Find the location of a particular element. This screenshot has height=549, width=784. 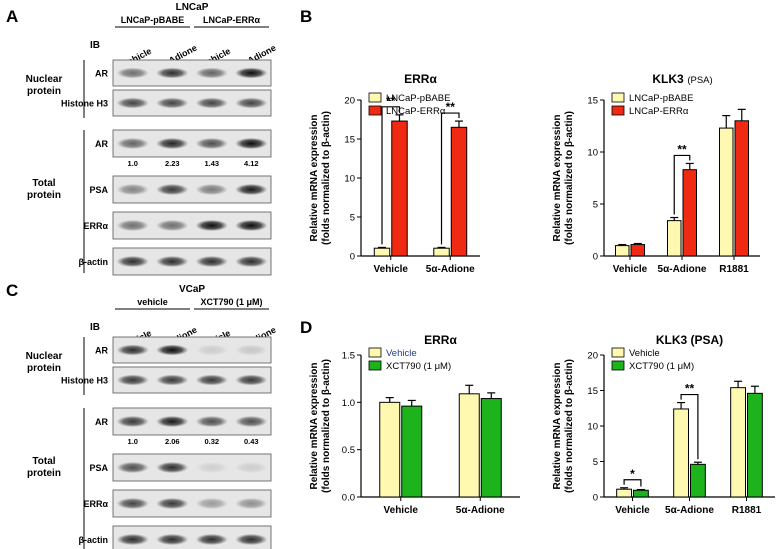

cell-line-label: LNCaP is located at coordinates (192, 7).